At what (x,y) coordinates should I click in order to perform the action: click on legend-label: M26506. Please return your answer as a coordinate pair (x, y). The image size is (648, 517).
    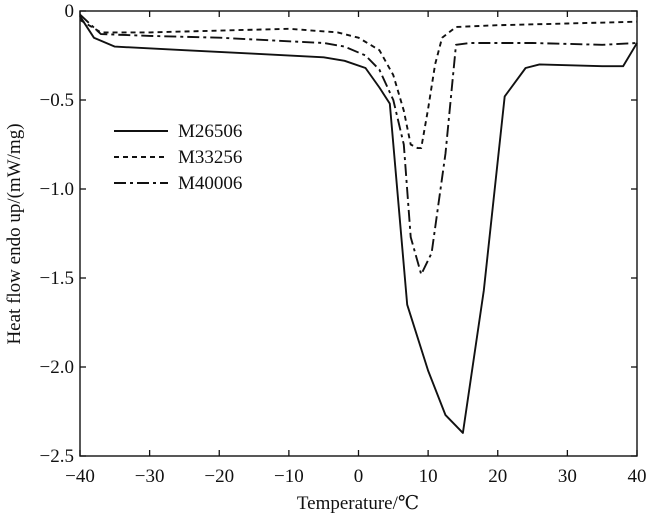
    Looking at the image, I should click on (210, 131).